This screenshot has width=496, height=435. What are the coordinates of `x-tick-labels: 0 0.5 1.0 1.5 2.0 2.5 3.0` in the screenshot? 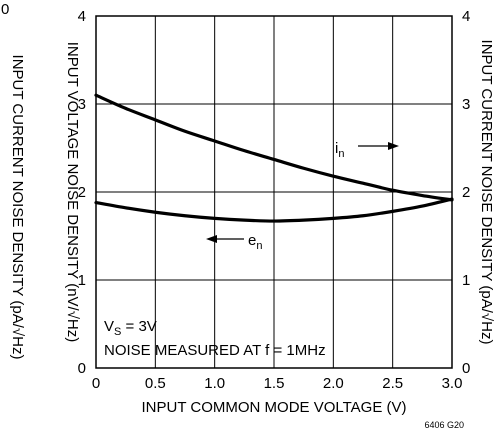 It's located at (277, 383).